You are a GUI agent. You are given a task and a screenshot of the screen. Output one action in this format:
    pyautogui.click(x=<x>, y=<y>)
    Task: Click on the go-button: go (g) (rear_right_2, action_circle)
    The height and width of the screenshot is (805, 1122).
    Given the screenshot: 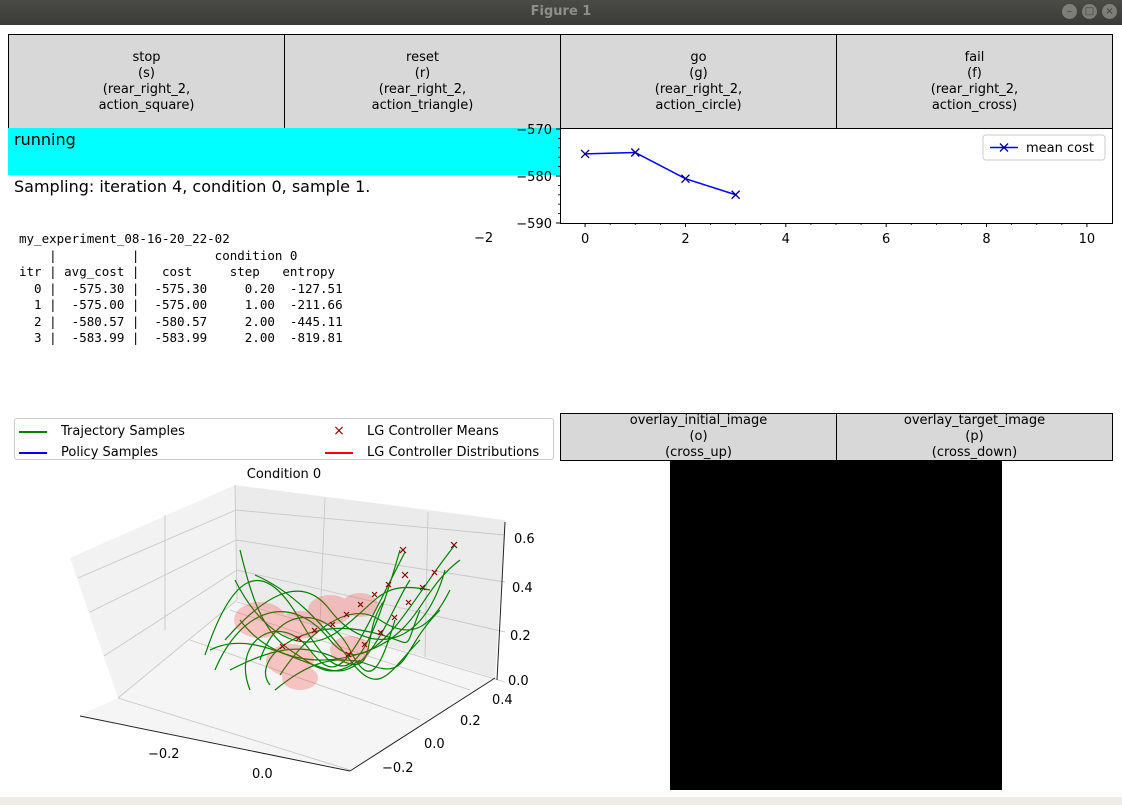 What is the action you would take?
    pyautogui.click(x=698, y=81)
    